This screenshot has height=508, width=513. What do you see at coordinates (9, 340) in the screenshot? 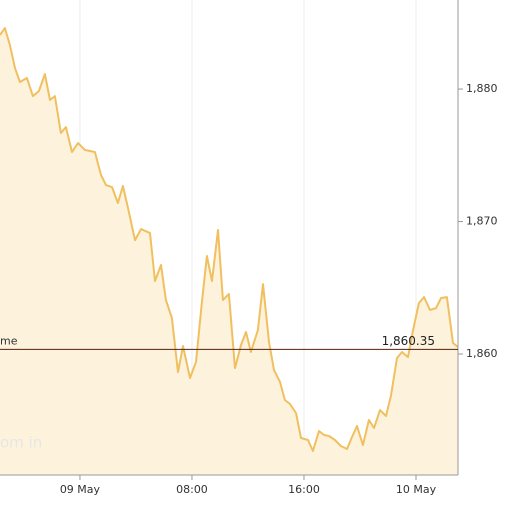
I see `annotation: me` at bounding box center [9, 340].